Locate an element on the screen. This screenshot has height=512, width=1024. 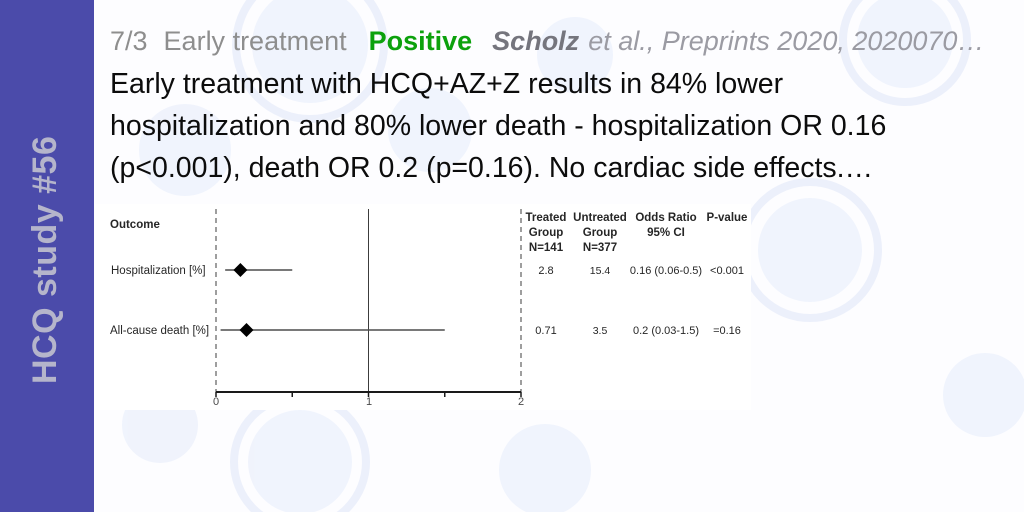
study-index: 7/3 is located at coordinates (129, 41).